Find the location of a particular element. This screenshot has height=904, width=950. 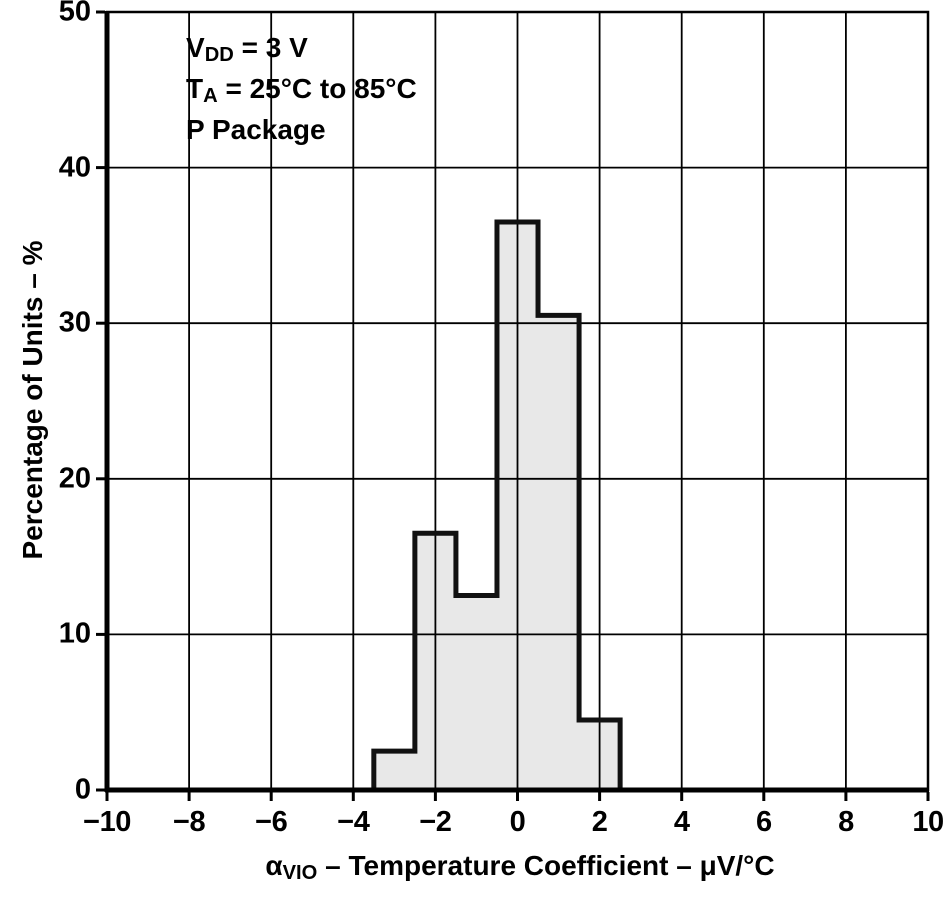

x-tick-label: −4 is located at coordinates (353, 822).